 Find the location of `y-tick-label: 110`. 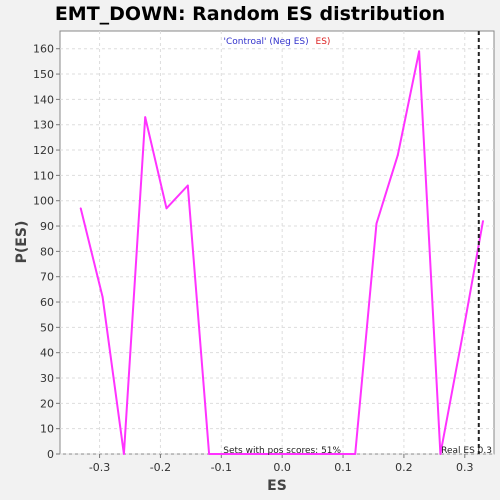

y-tick-label: 110 is located at coordinates (43, 175).